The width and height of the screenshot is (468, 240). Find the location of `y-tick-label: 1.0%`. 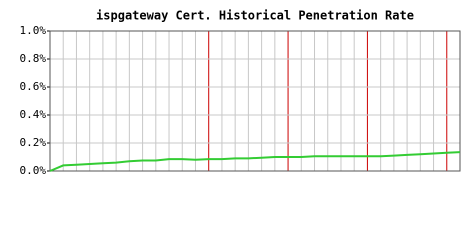

y-tick-label: 1.0% is located at coordinates (33, 30).